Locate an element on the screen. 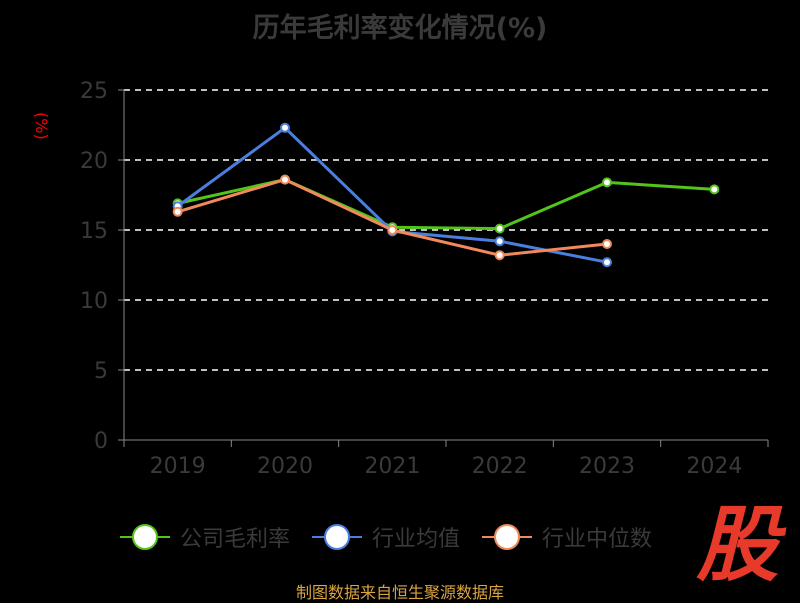 This screenshot has width=800, height=603. legend-label: 行业中位数 is located at coordinates (597, 539).